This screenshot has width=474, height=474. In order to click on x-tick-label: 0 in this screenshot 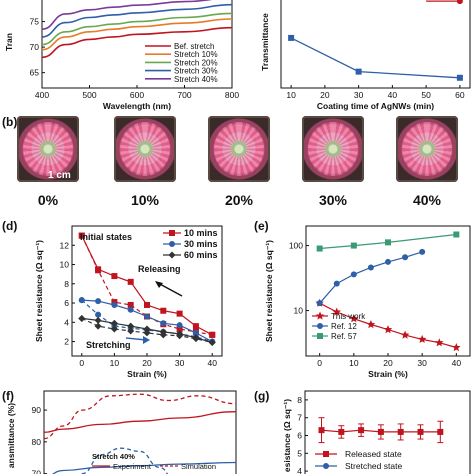, I will do `click(319, 363)`.